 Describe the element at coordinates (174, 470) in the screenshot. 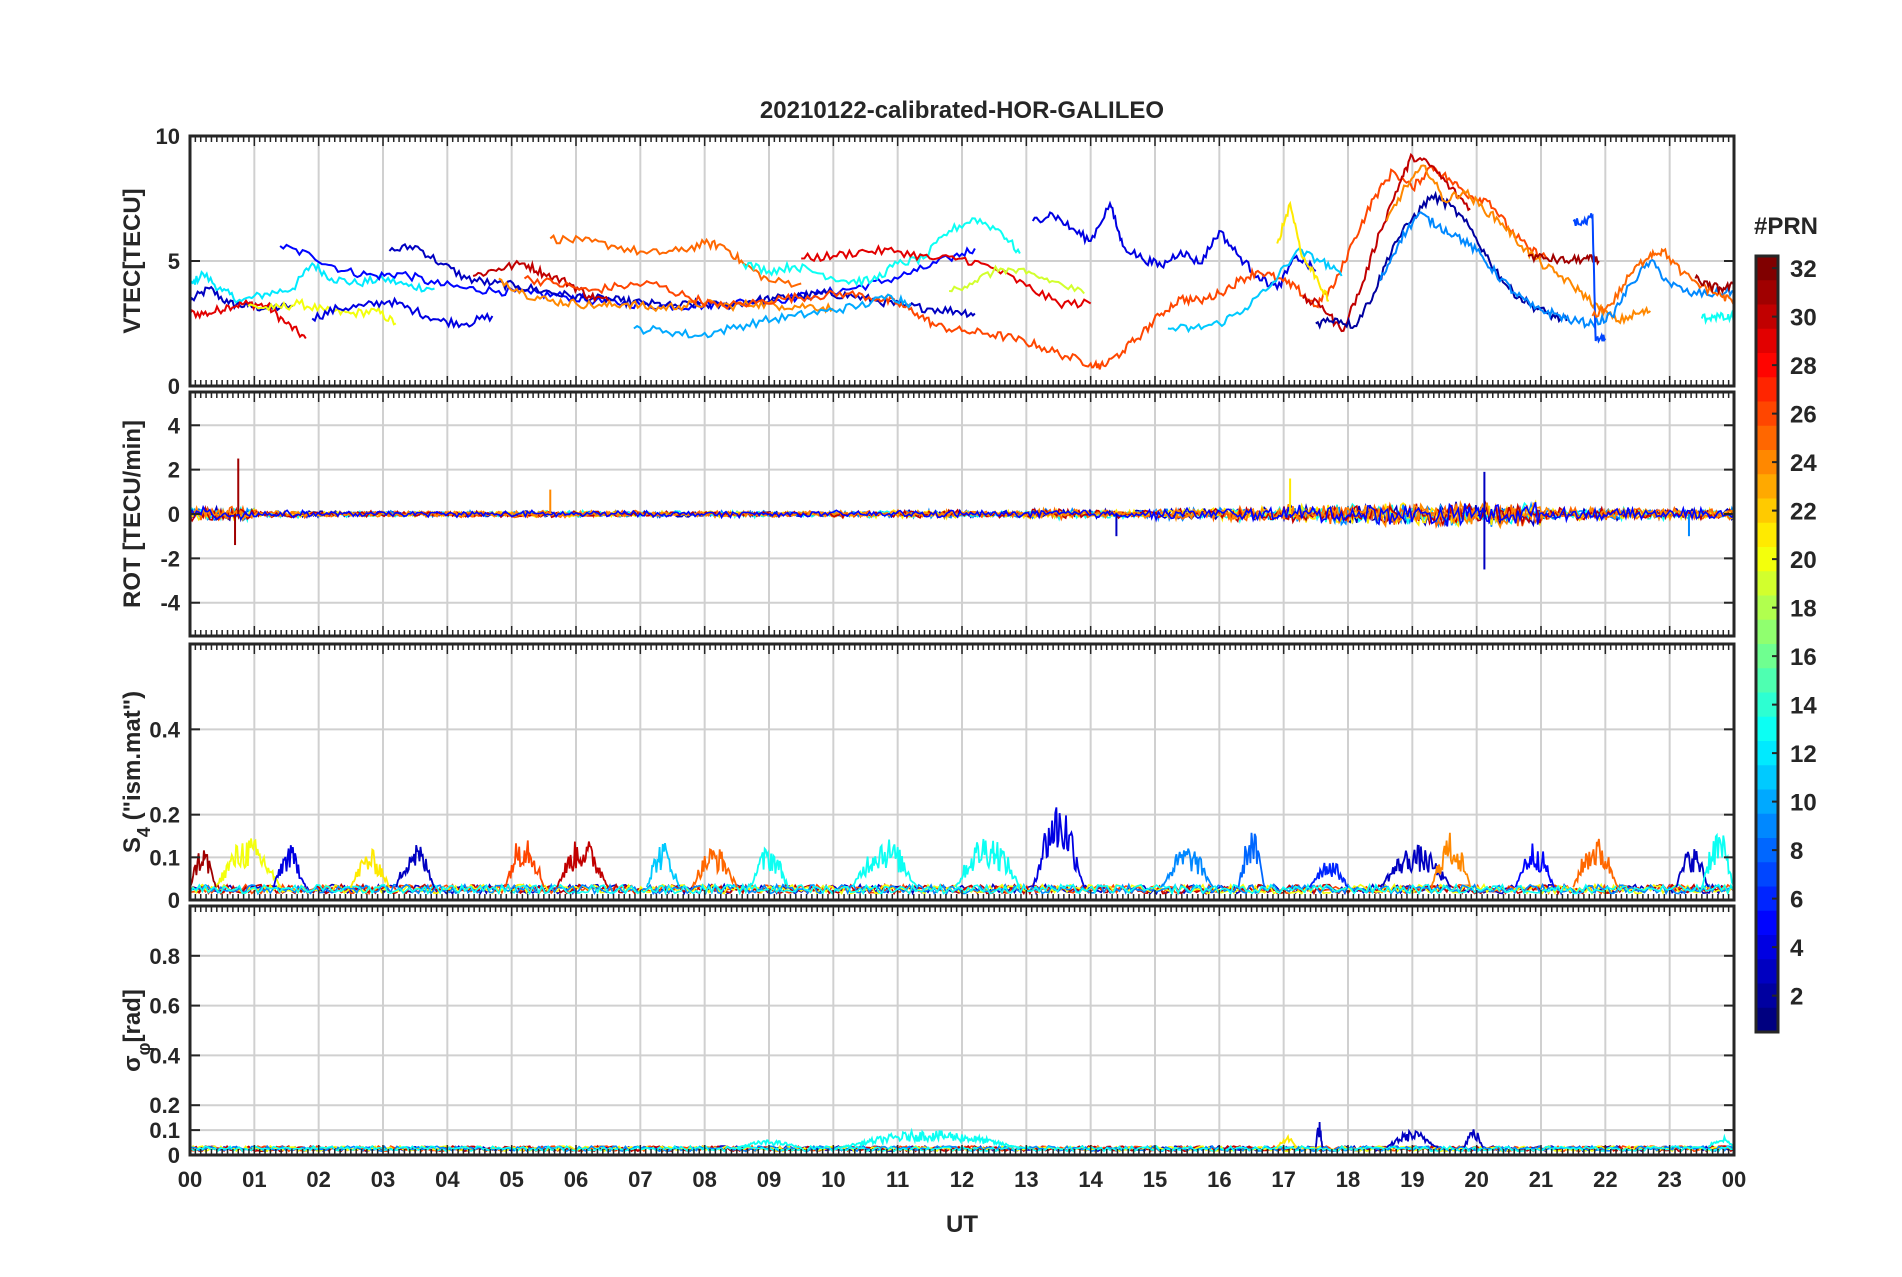

I see `y-tick-label: 2` at that location.